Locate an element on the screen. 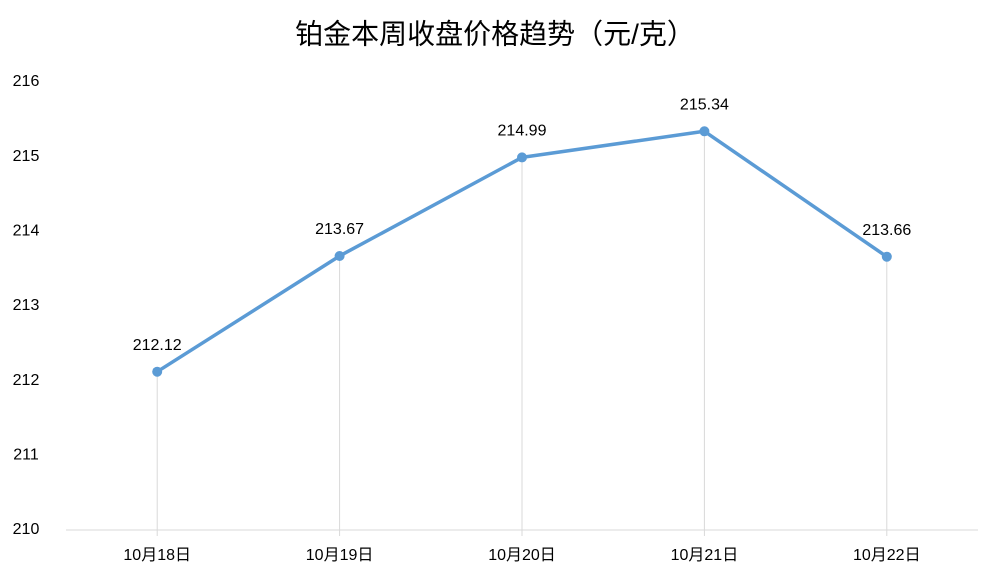  y-tick-label: 210 is located at coordinates (26, 529).